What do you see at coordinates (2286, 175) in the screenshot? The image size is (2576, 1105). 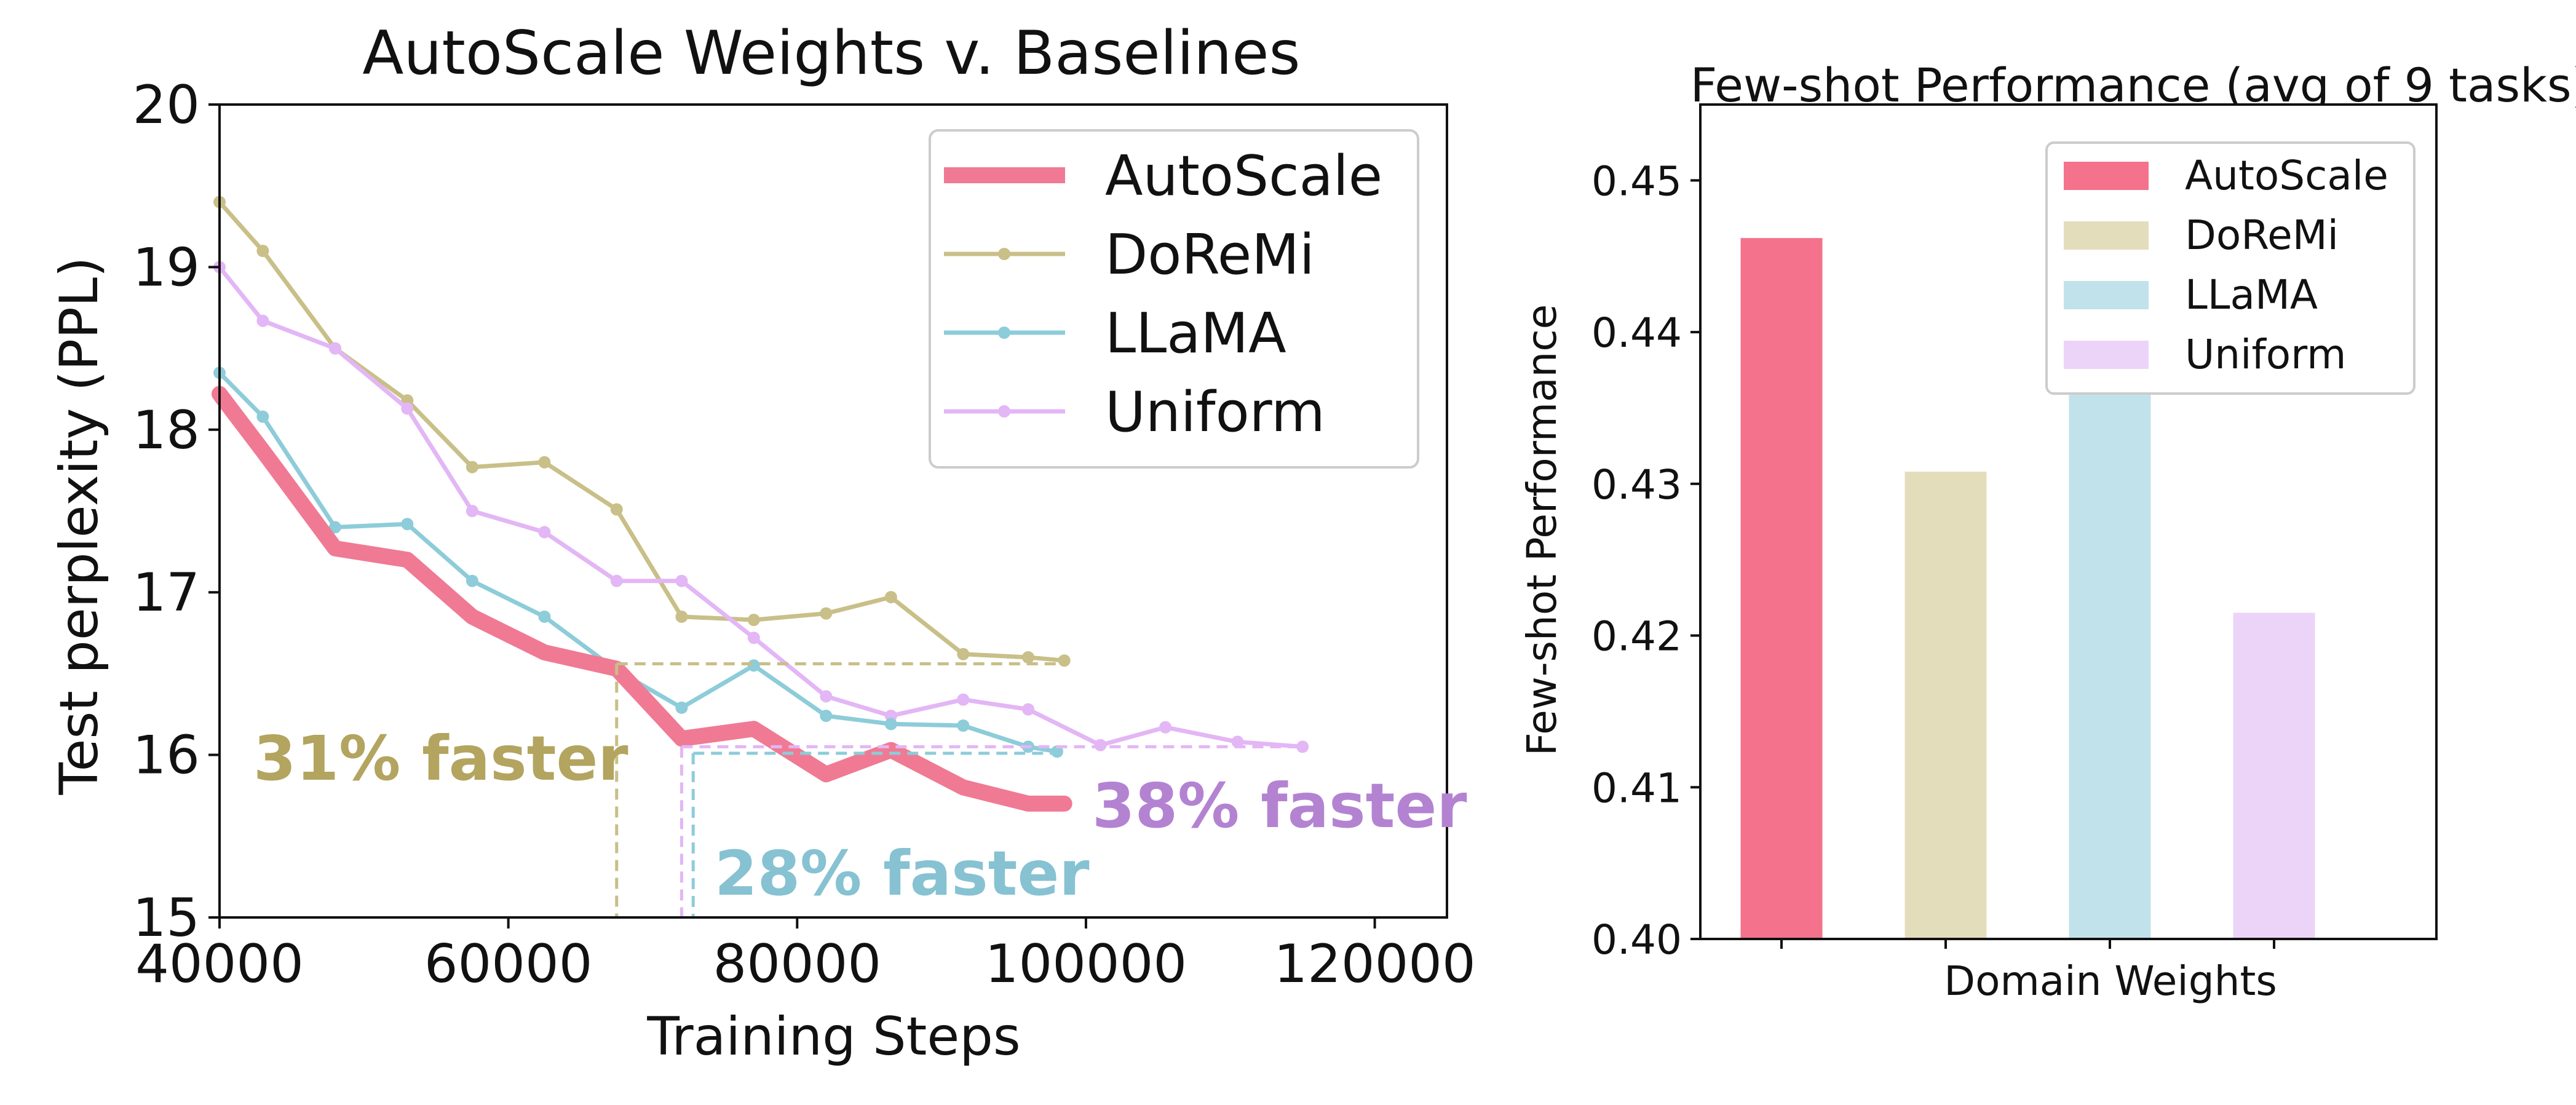 I see `bar-legend-label-autoscale: AutoScale` at bounding box center [2286, 175].